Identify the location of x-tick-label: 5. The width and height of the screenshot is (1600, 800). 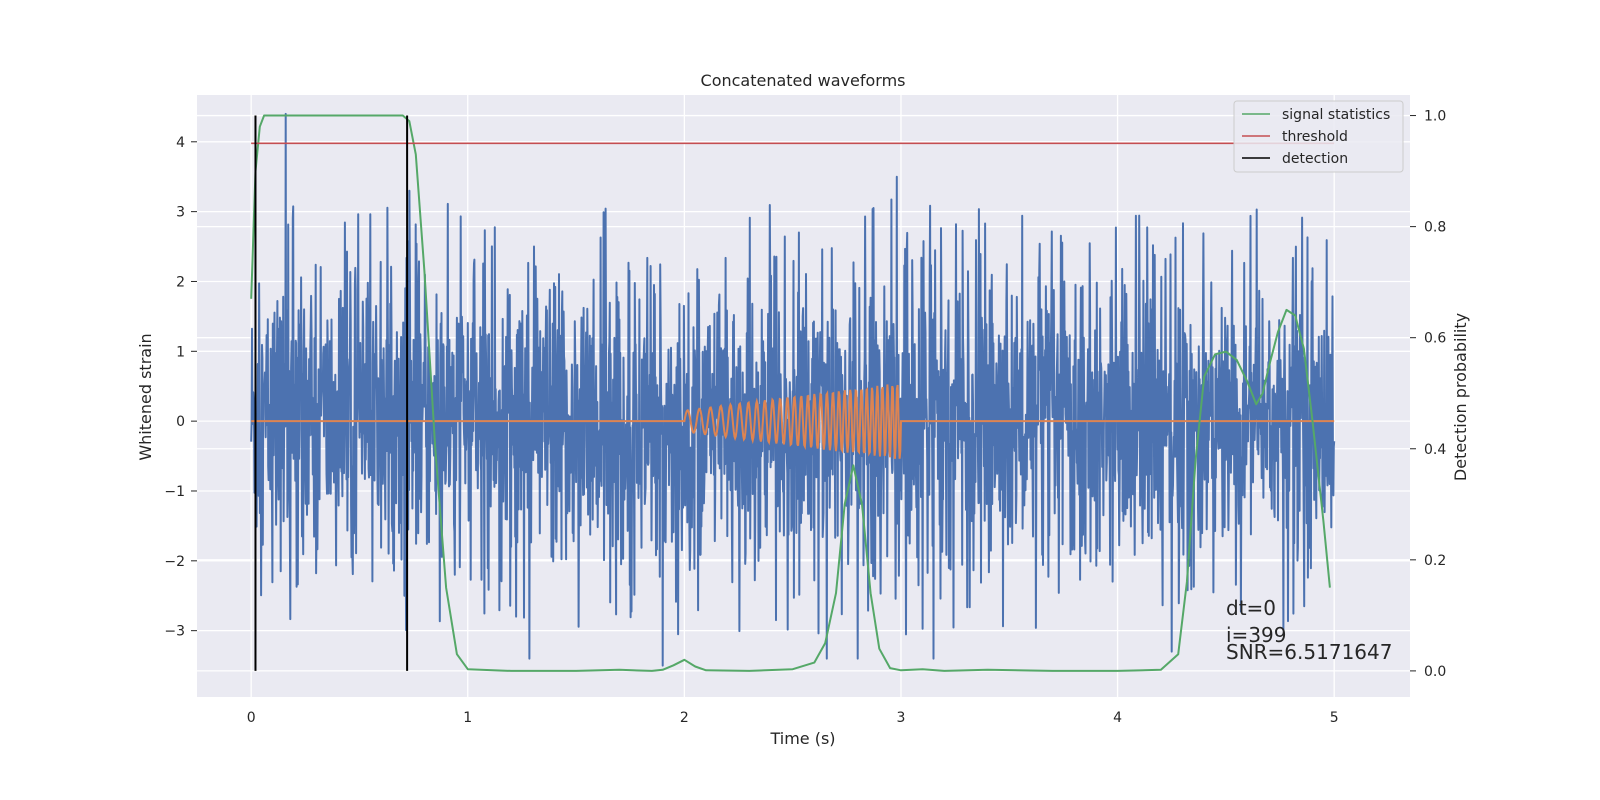
(1334, 718).